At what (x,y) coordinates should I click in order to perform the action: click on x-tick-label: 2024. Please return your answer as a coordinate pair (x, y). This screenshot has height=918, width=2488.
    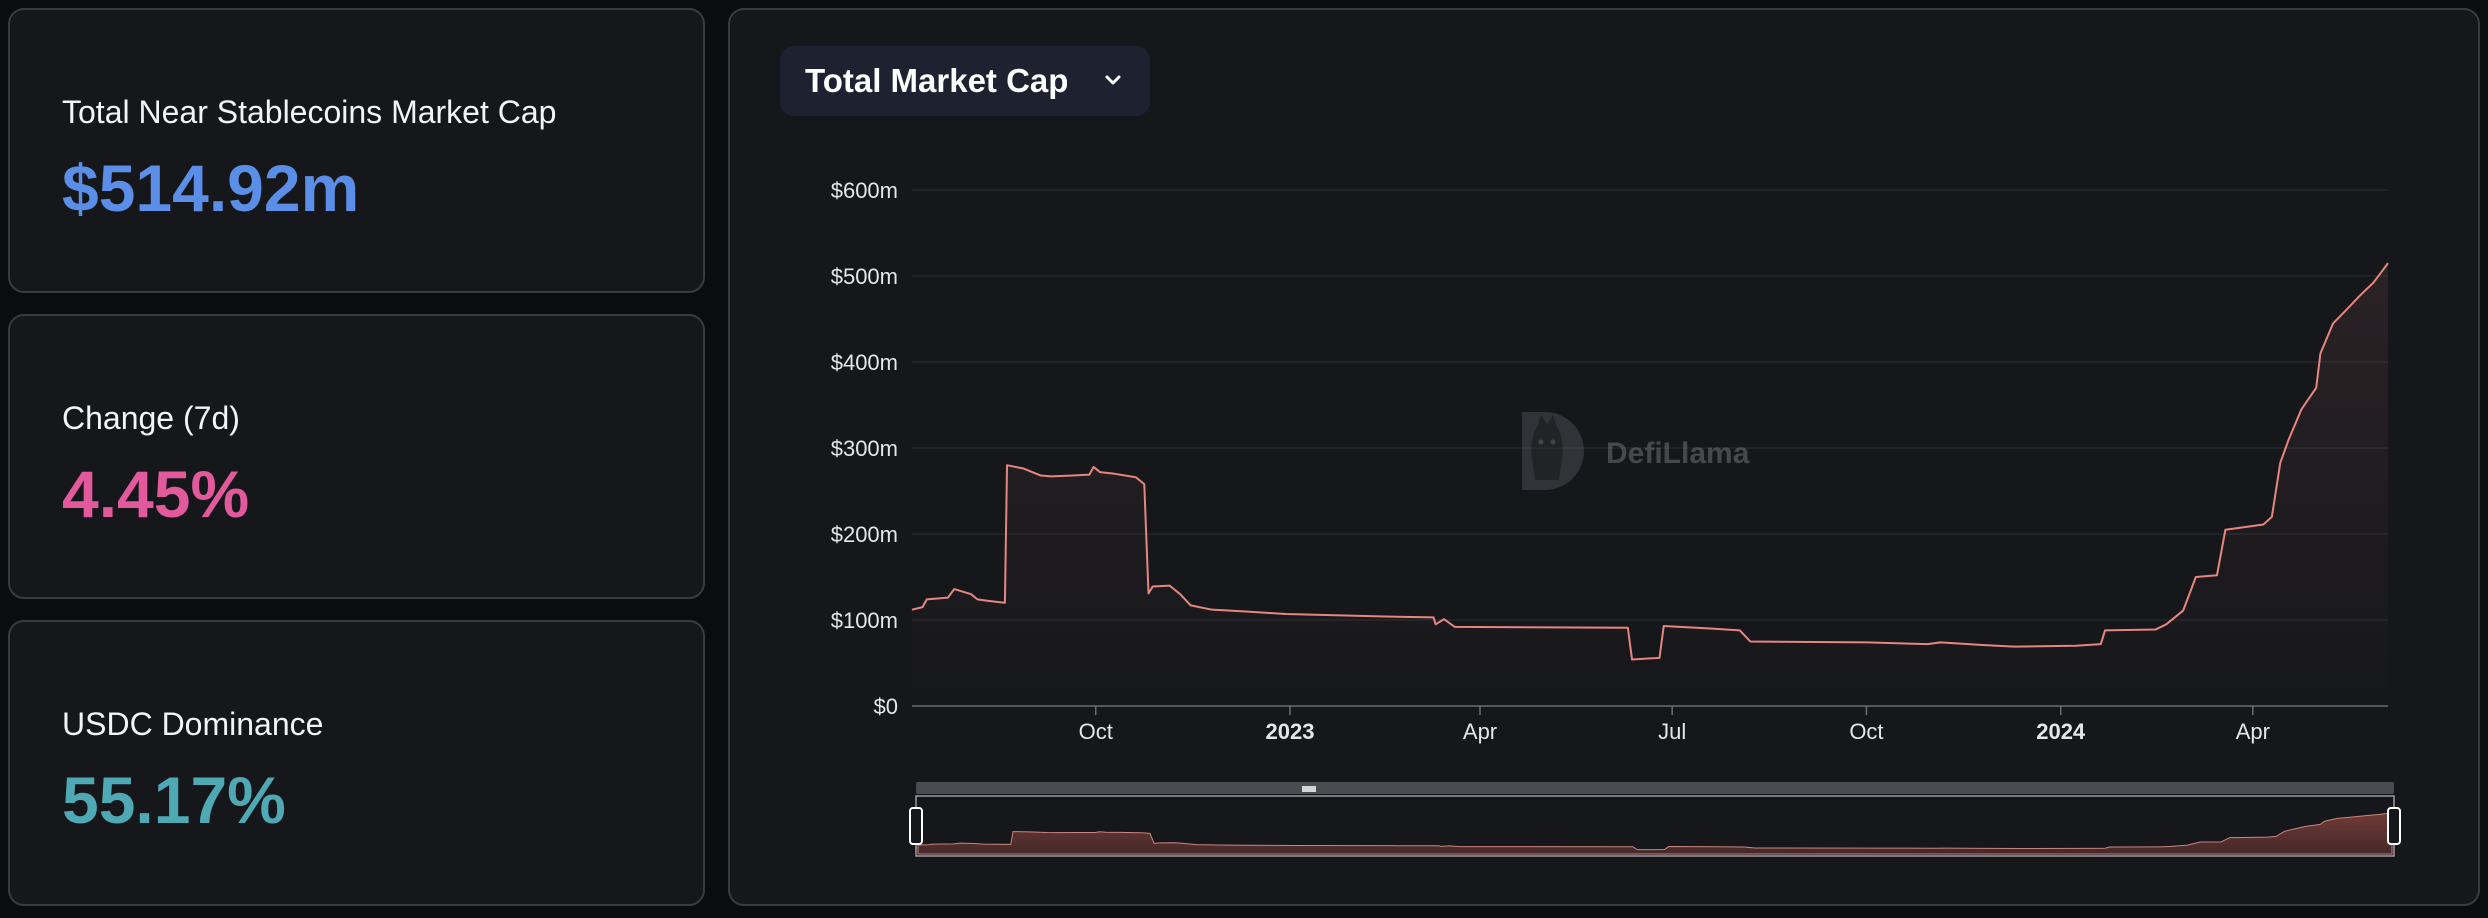
    Looking at the image, I should click on (2061, 731).